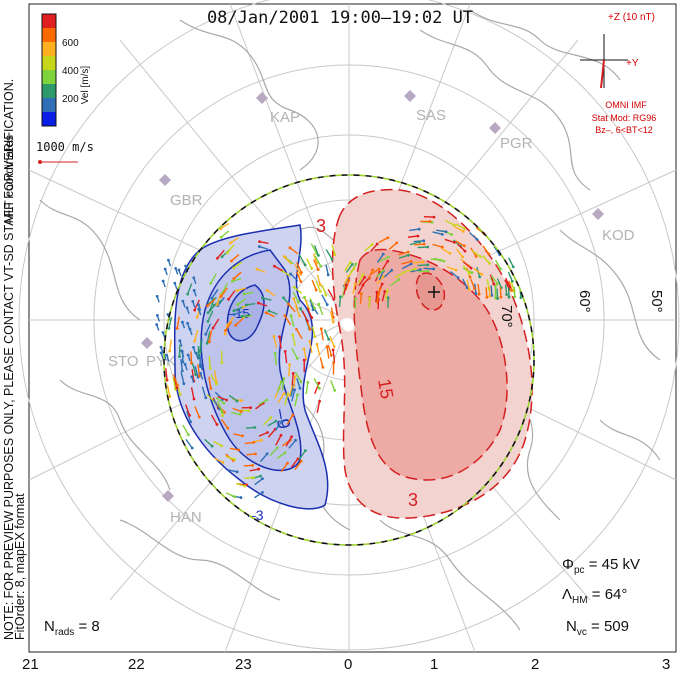 The width and height of the screenshot is (680, 674). What do you see at coordinates (631, 17) in the screenshot?
I see `imf-z-label: +Z (10 nT)` at bounding box center [631, 17].